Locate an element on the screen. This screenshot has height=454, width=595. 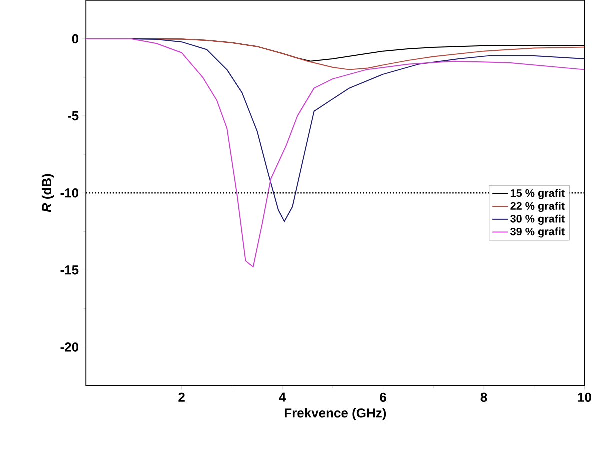
legend-label: 39 % grafit is located at coordinates (537, 233).